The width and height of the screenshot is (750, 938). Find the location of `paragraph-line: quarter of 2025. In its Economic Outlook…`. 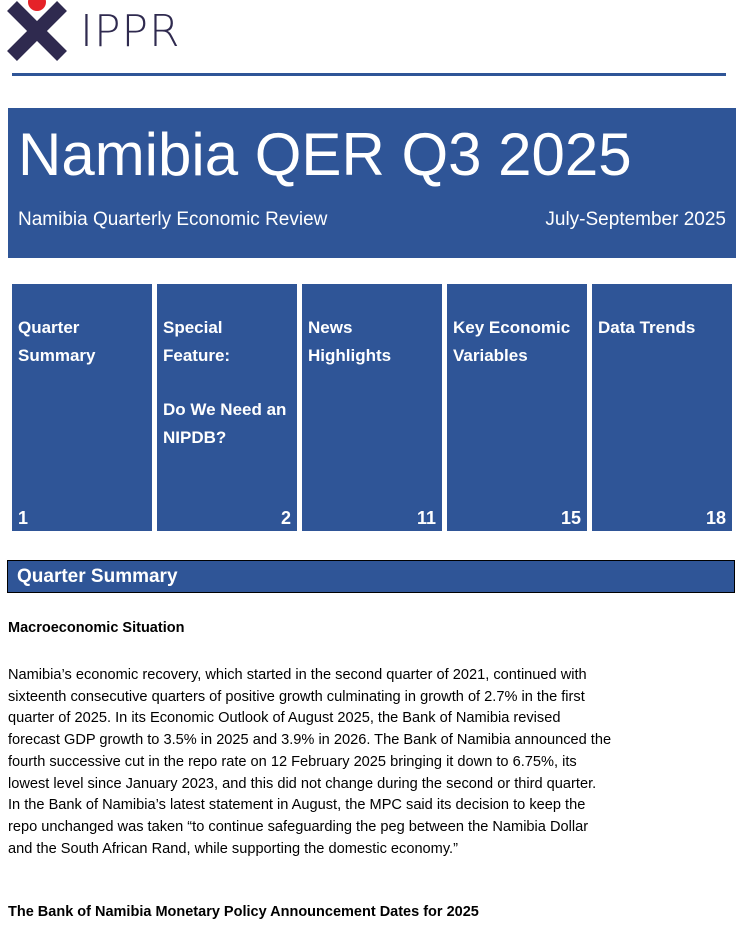

paragraph-line: quarter of 2025. In its Economic Outlook… is located at coordinates (284, 718).